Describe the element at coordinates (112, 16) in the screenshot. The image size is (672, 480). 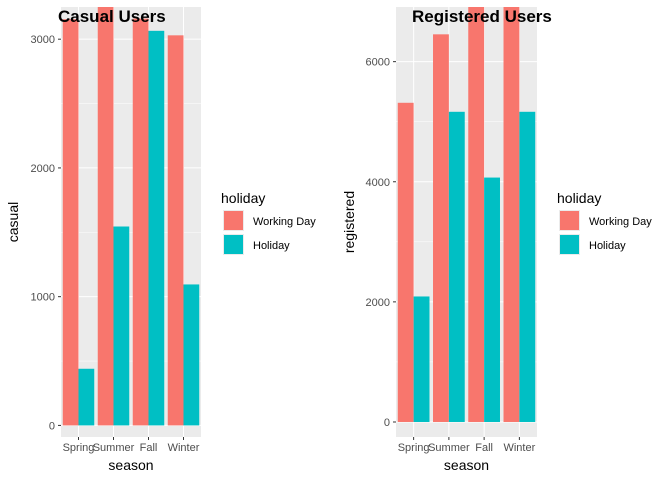
I see `chart-title: Casual Users` at that location.